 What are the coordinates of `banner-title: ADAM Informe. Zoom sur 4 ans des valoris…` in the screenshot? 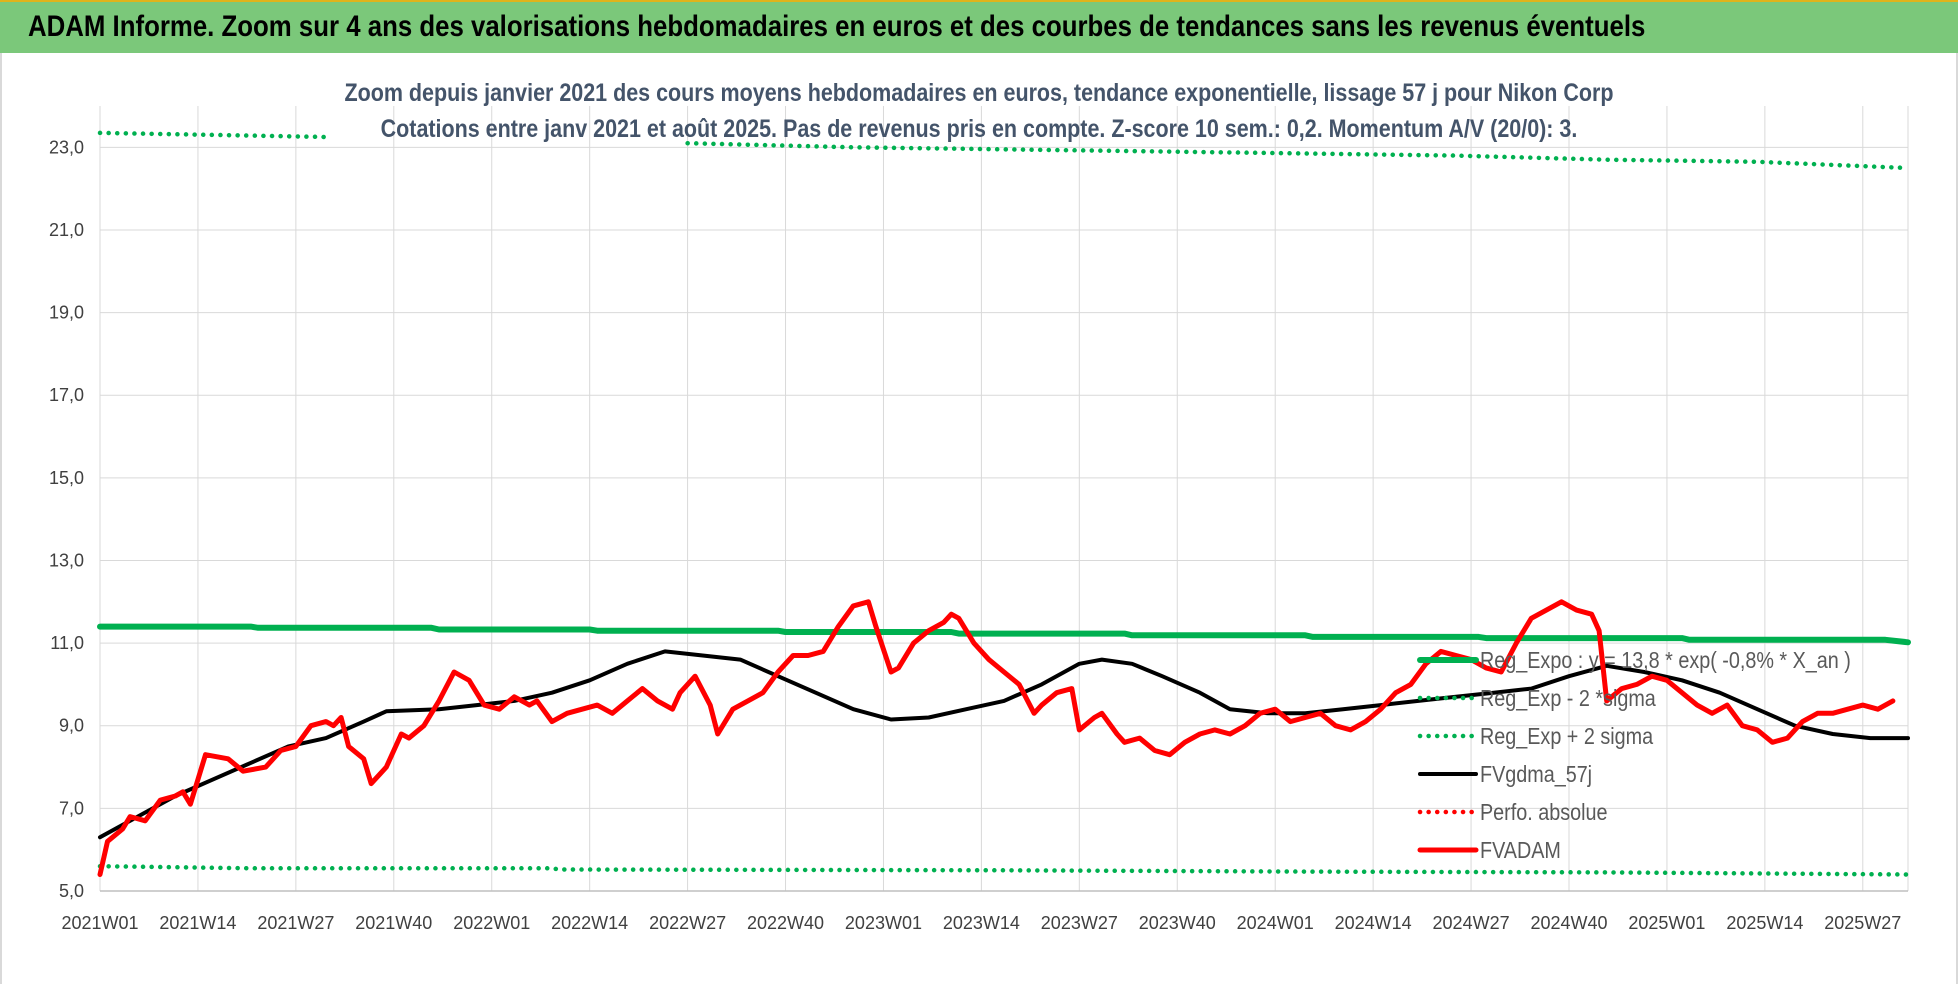 It's located at (837, 26).